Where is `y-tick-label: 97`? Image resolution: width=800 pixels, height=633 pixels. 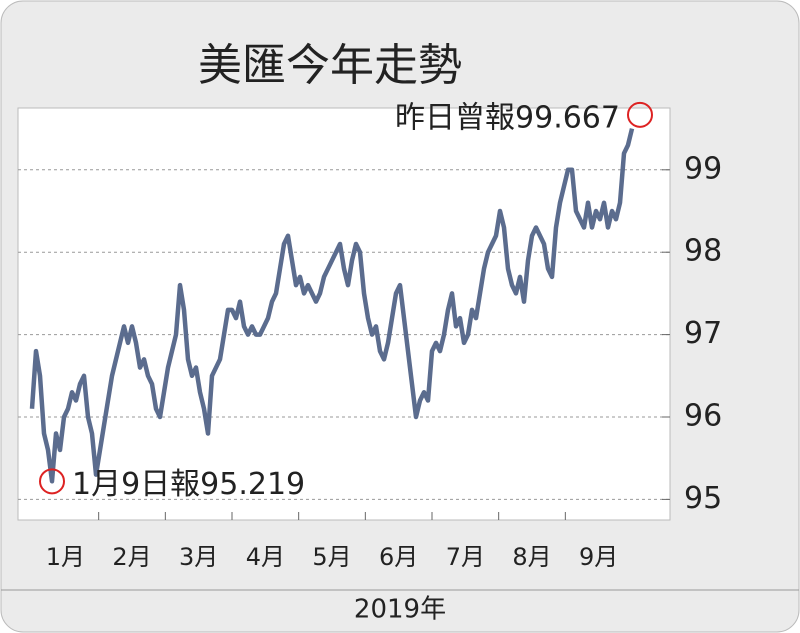
y-tick-label: 97 is located at coordinates (703, 333).